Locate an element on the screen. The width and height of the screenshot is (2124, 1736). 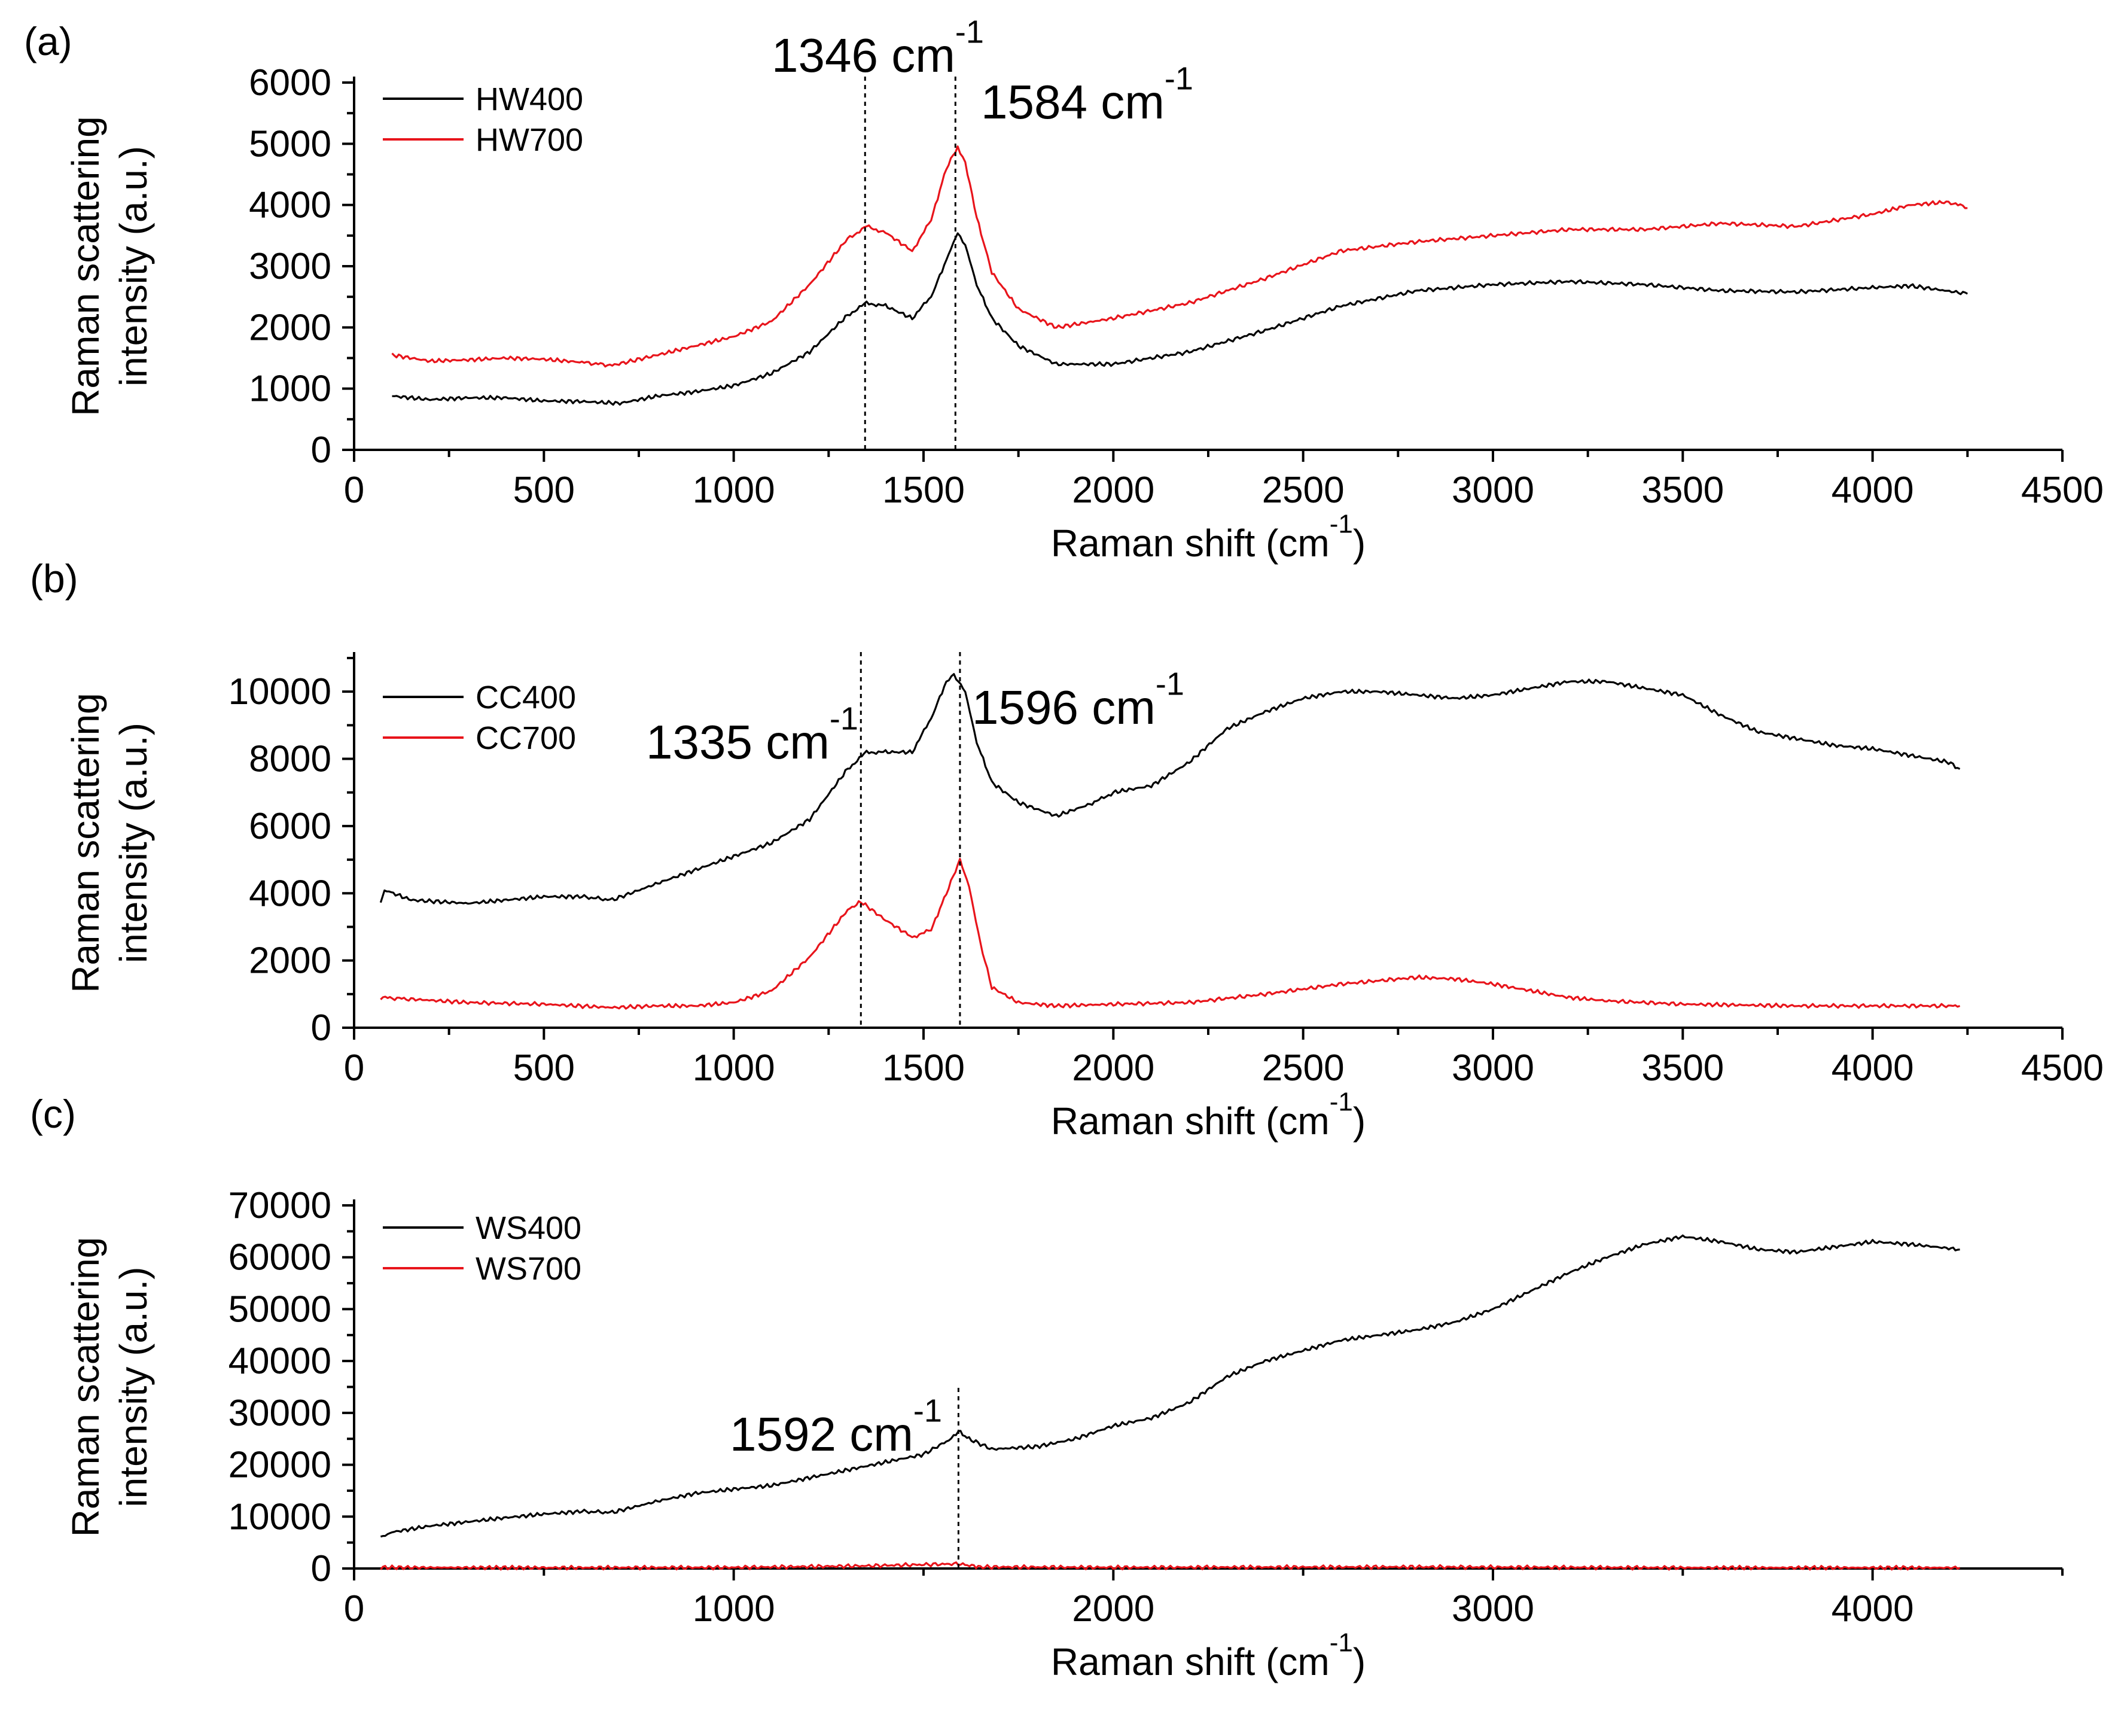
legend-label: CC700 is located at coordinates (526, 738).